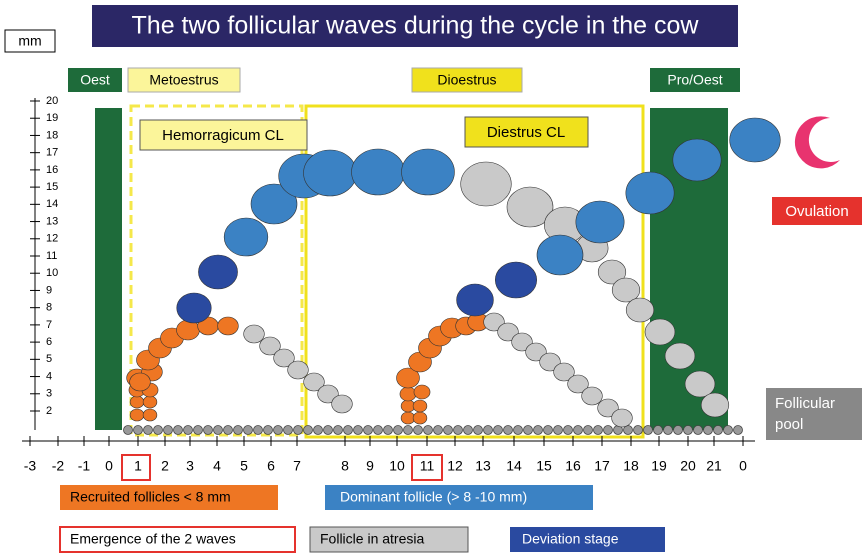 Image resolution: width=864 pixels, height=553 pixels. What do you see at coordinates (514, 466) in the screenshot?
I see `x-tick-label: 14` at bounding box center [514, 466].